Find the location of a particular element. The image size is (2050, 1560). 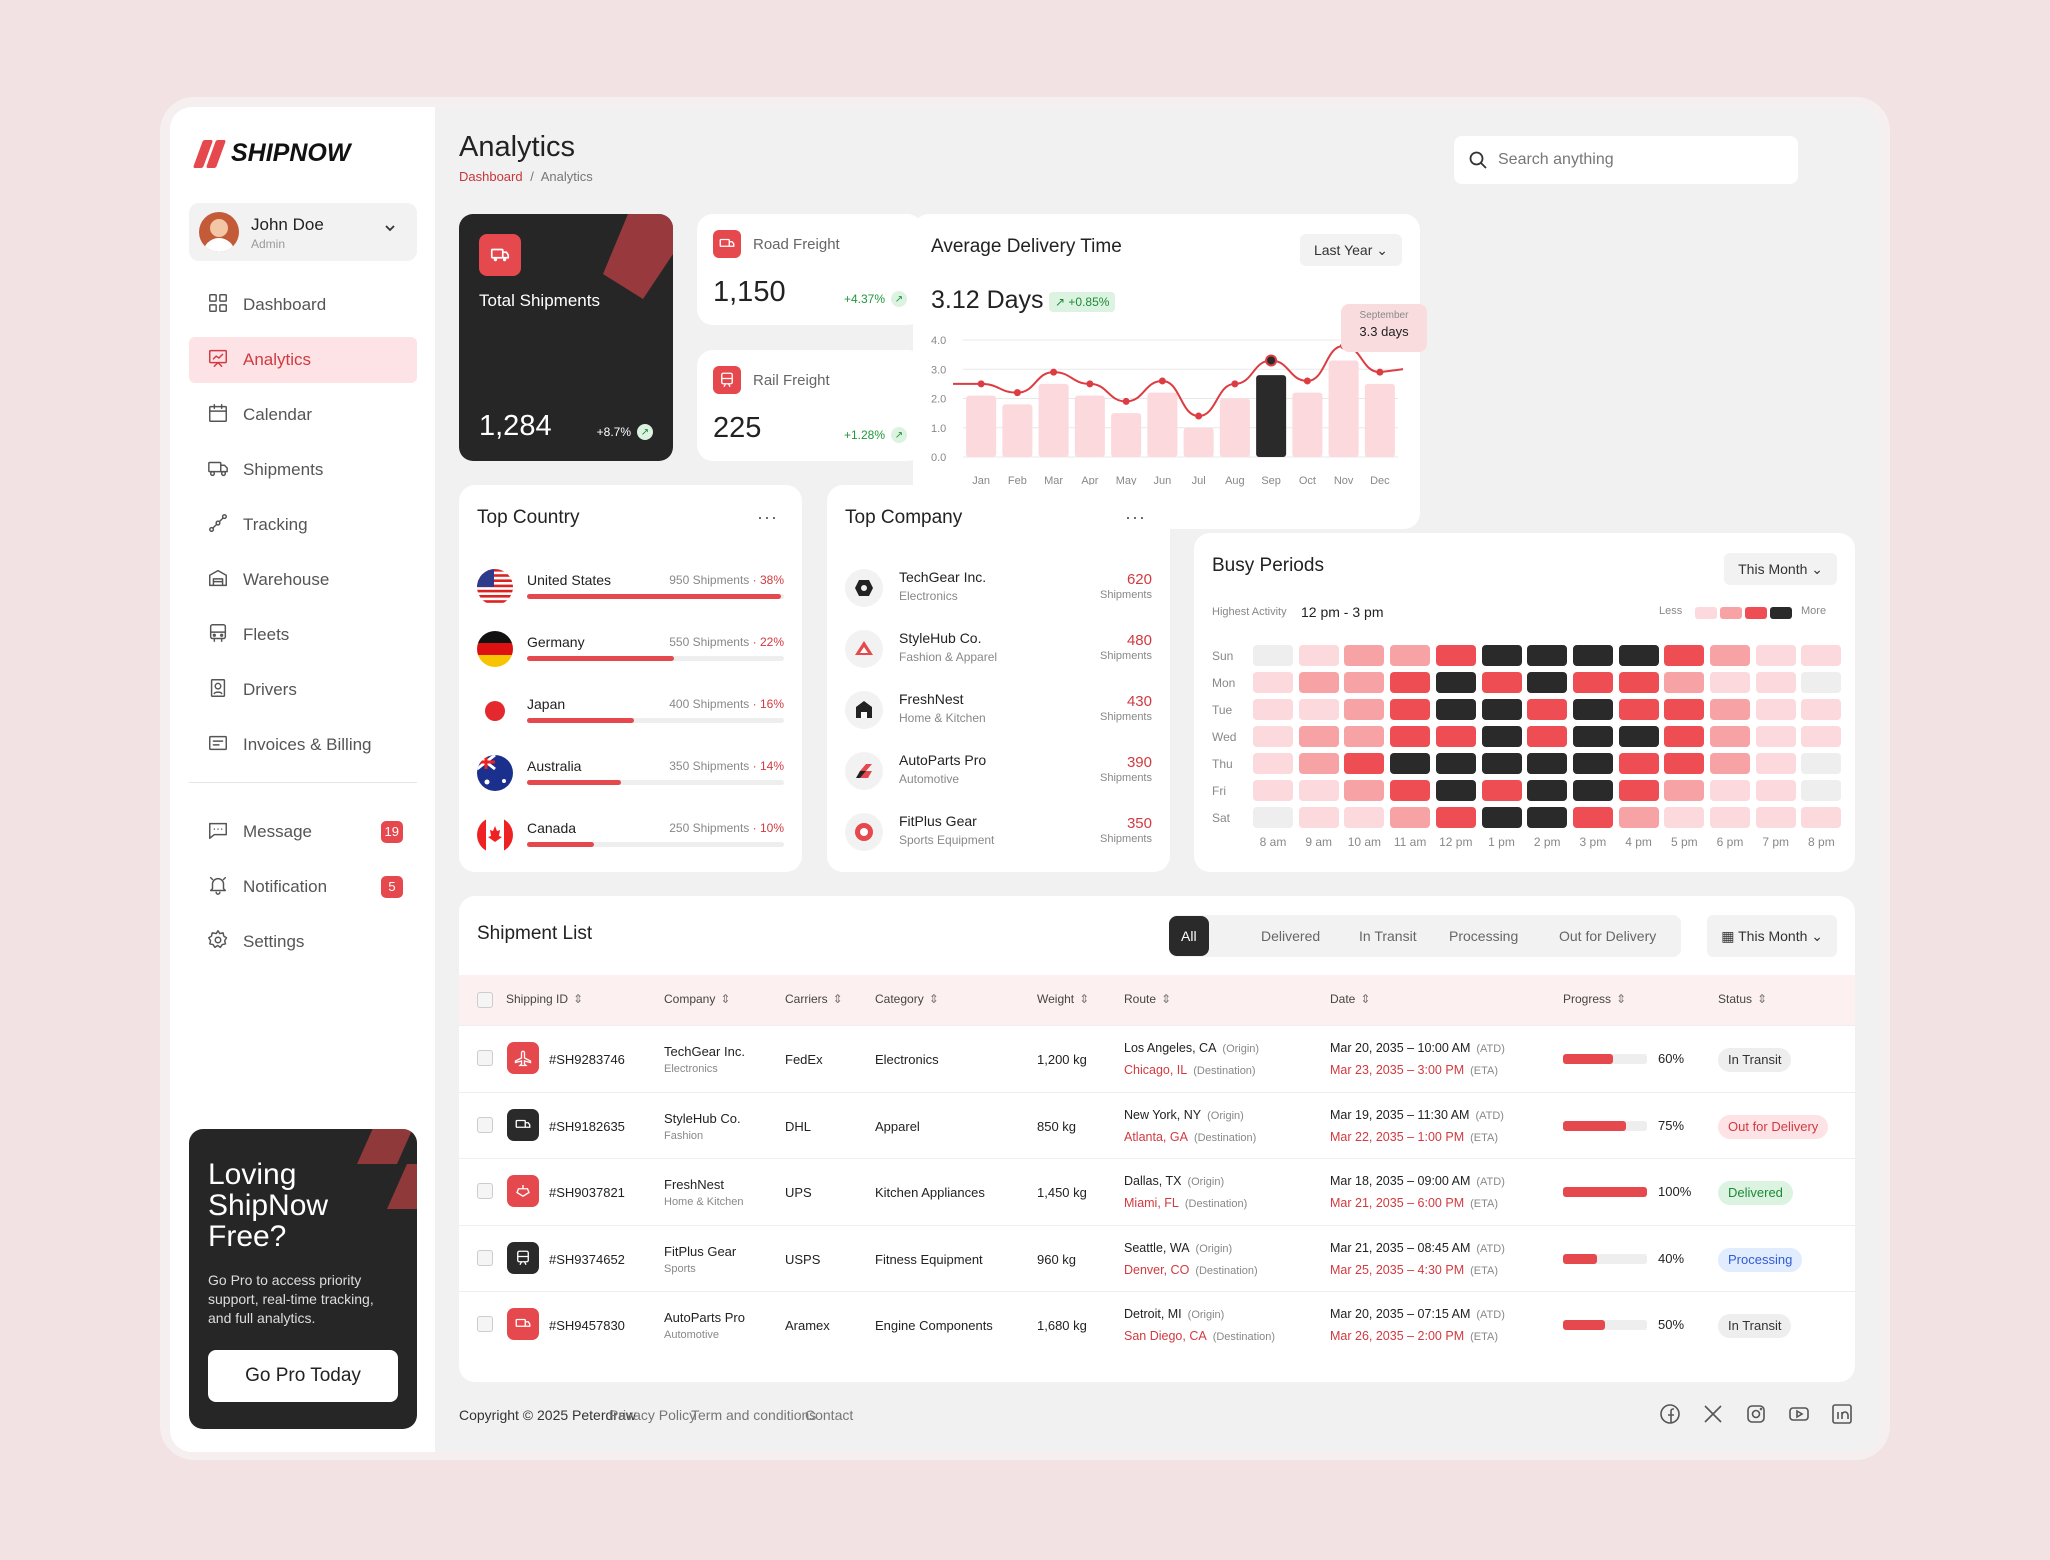

column-header: Company ⇕ is located at coordinates (697, 999).